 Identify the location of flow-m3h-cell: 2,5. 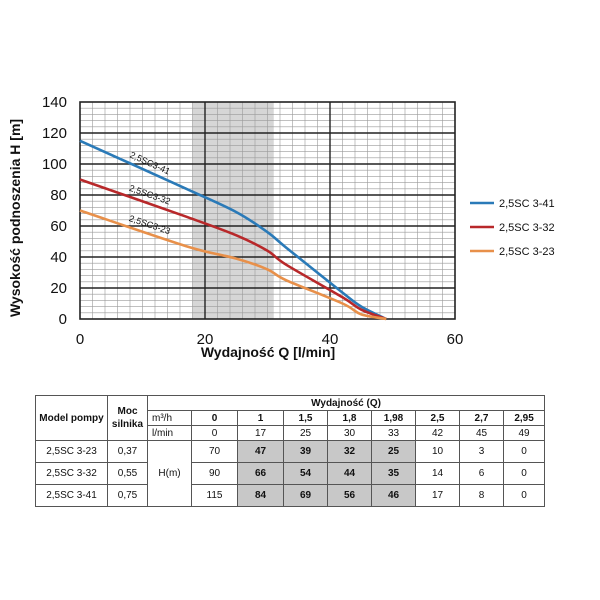
(437, 418).